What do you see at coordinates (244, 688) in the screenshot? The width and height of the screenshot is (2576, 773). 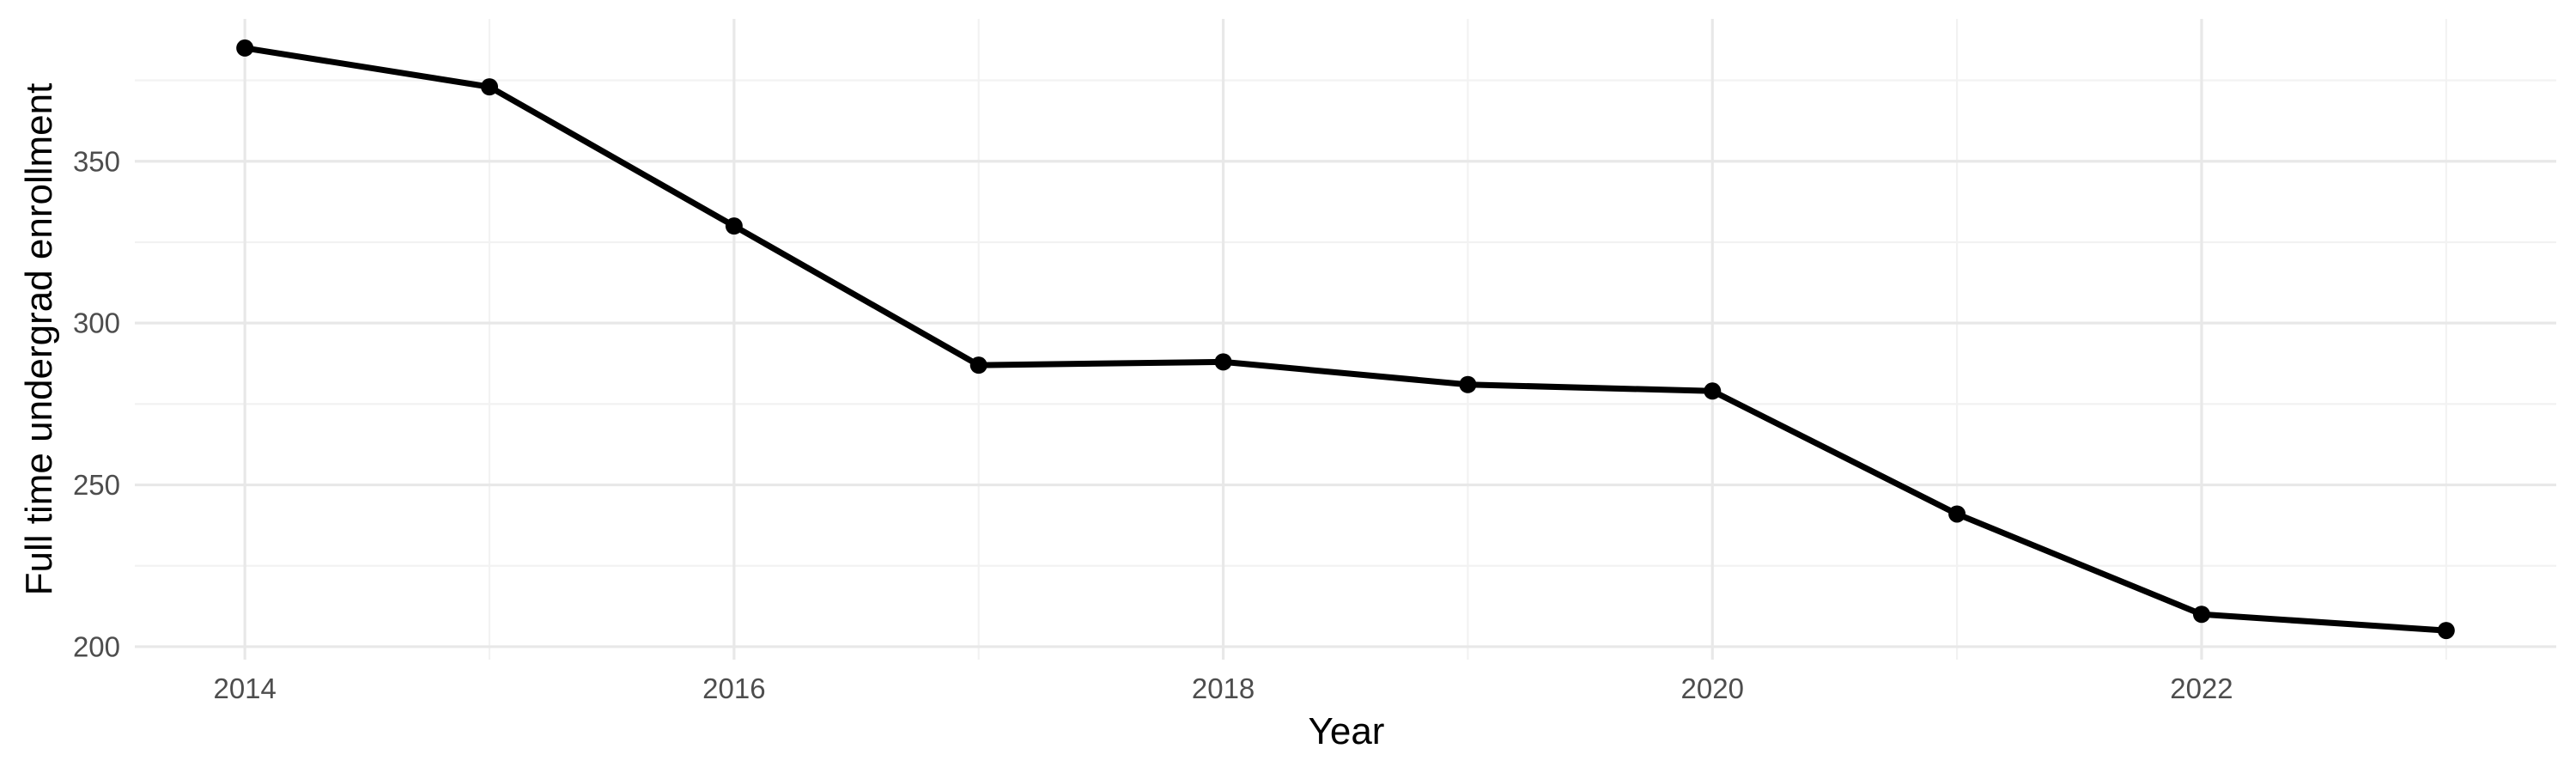 I see `x-tick-label: 2014` at bounding box center [244, 688].